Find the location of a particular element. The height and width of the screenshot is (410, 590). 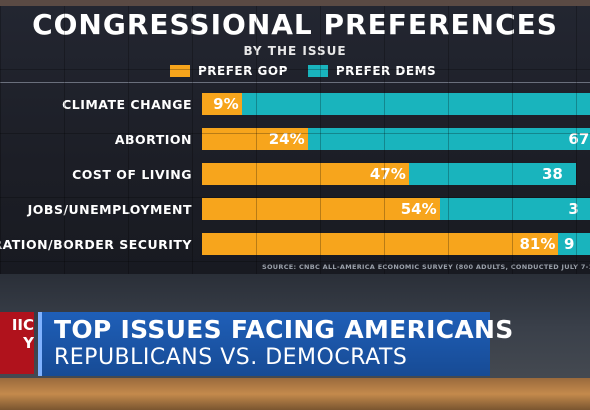

category-label: ABORTION is located at coordinates (153, 139).